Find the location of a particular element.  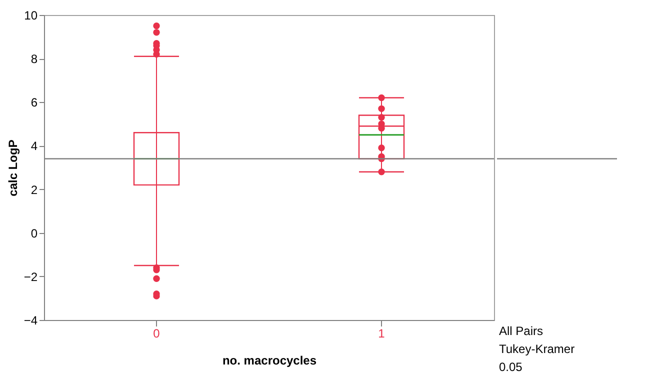

x-tick-label: 1 is located at coordinates (382, 333).